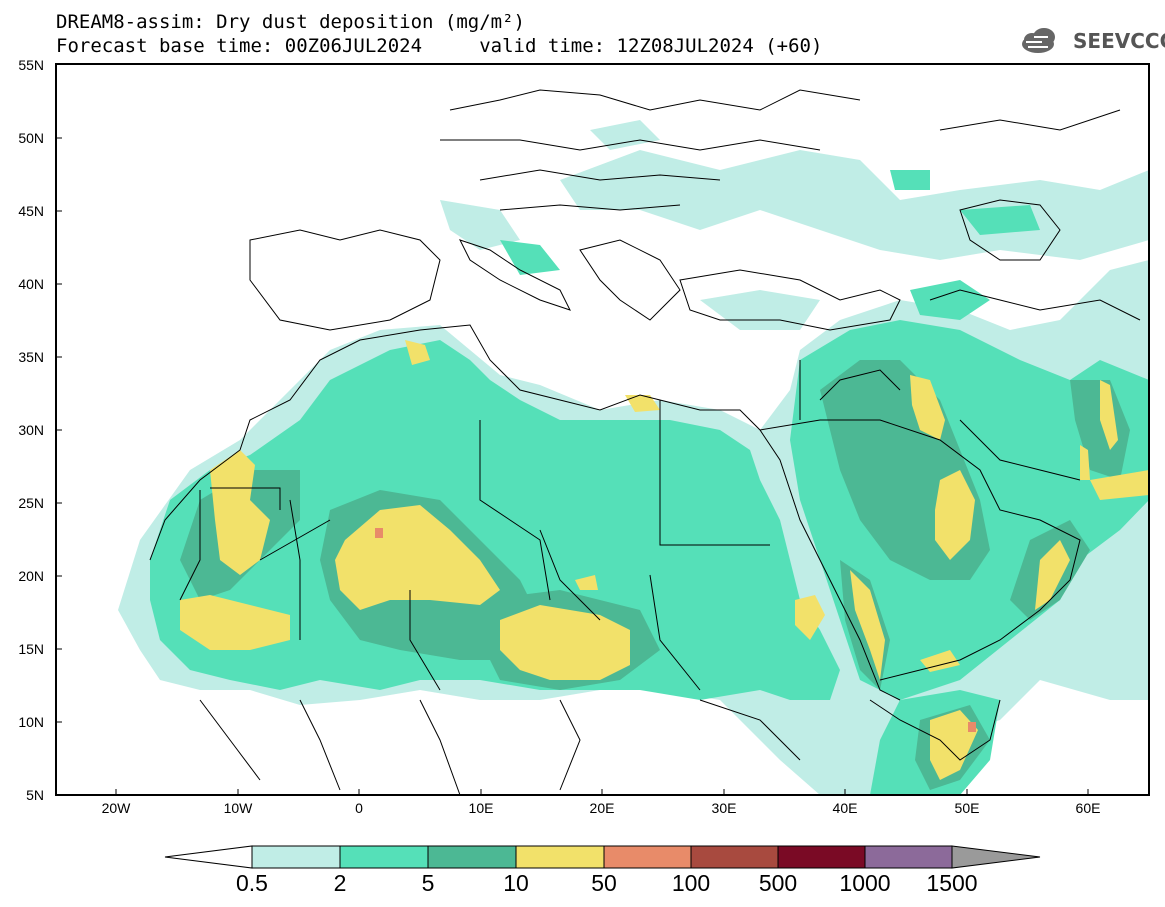 The height and width of the screenshot is (907, 1165). I want to click on lat-label-5n: 5N, so click(35, 795).